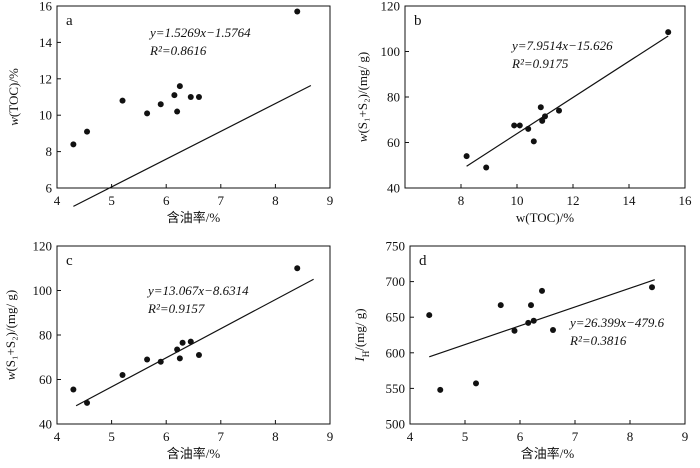 The image size is (700, 468). Describe the element at coordinates (359, 329) in the screenshot. I see `y-axis-title-part: /(mg/ g)` at that location.